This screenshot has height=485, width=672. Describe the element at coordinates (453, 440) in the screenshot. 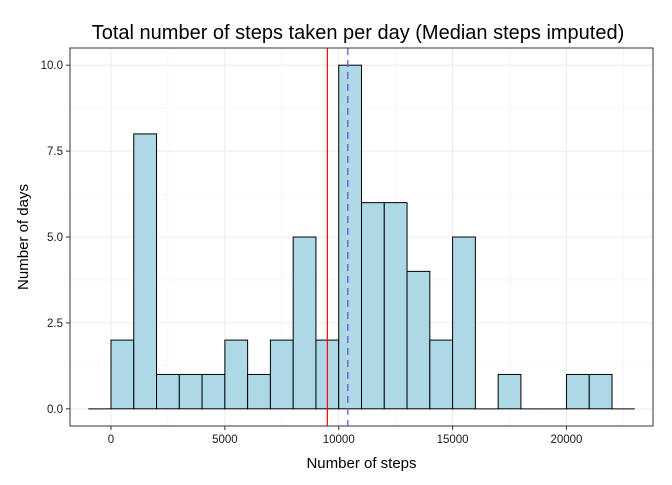

I see `x-tick-label: 15000` at that location.